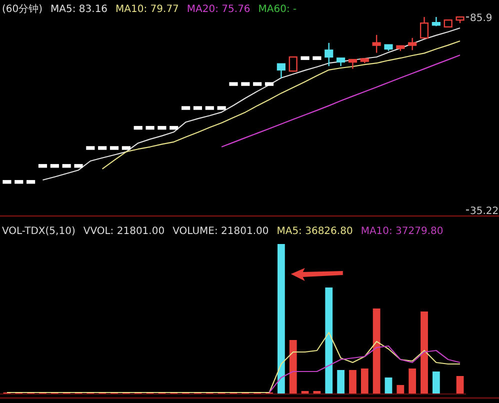 Image resolution: width=499 pixels, height=403 pixels. Describe the element at coordinates (314, 231) in the screenshot. I see `text: MA5: 36826.80` at that location.